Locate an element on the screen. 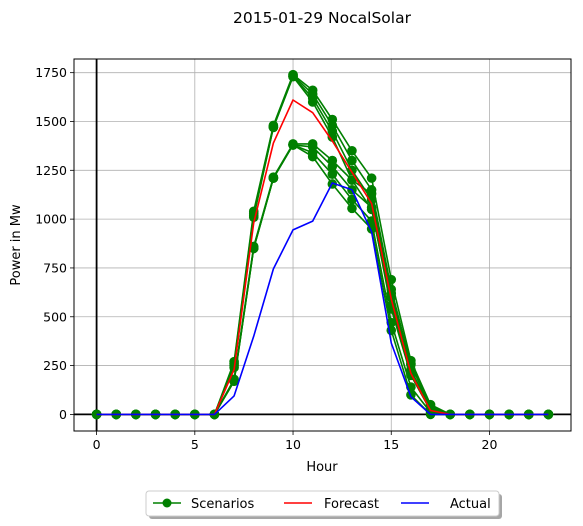  x-tick-label: 15 is located at coordinates (391, 444).